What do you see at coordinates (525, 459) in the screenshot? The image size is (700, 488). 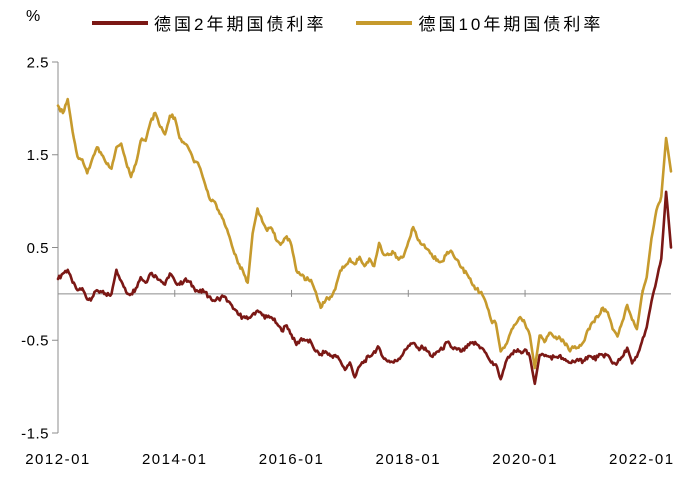 I see `x-axis-tick-label: 2020-01` at bounding box center [525, 459].